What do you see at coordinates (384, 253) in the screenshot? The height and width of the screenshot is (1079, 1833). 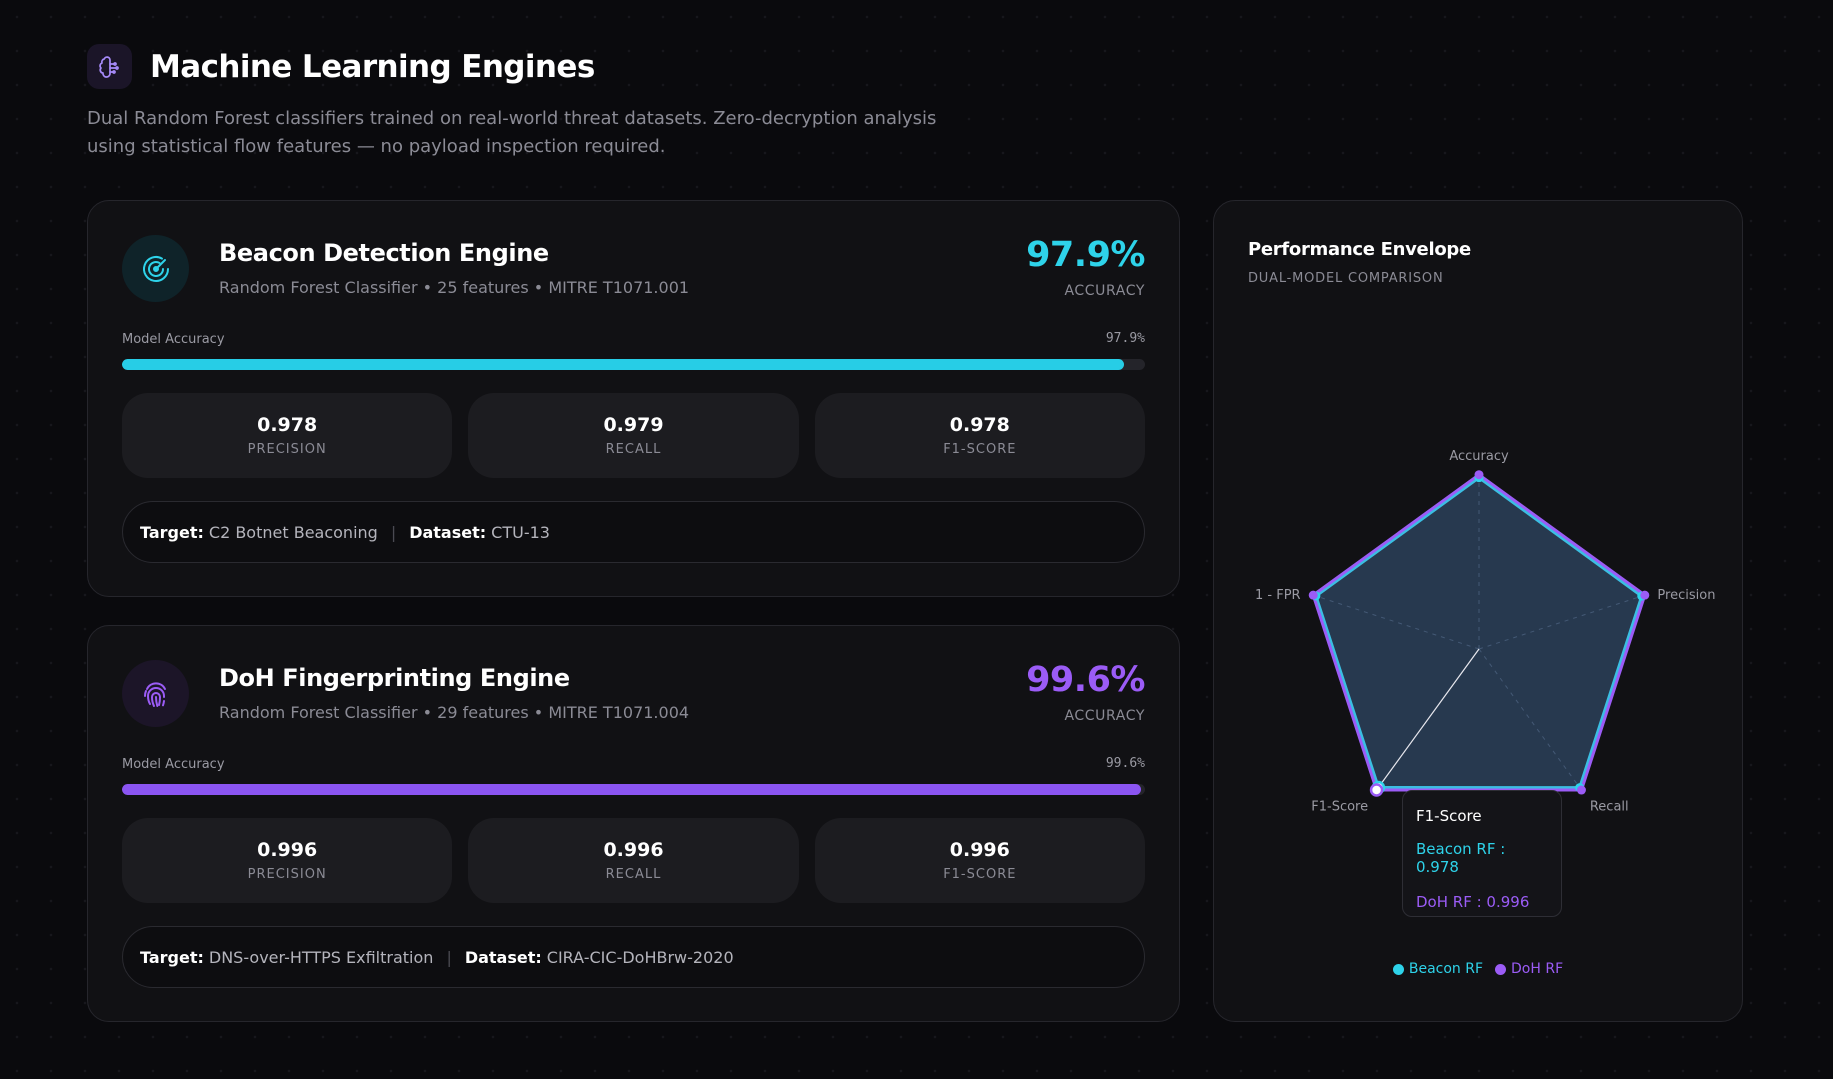 I see `engine-name: Beacon Detection Engine` at bounding box center [384, 253].